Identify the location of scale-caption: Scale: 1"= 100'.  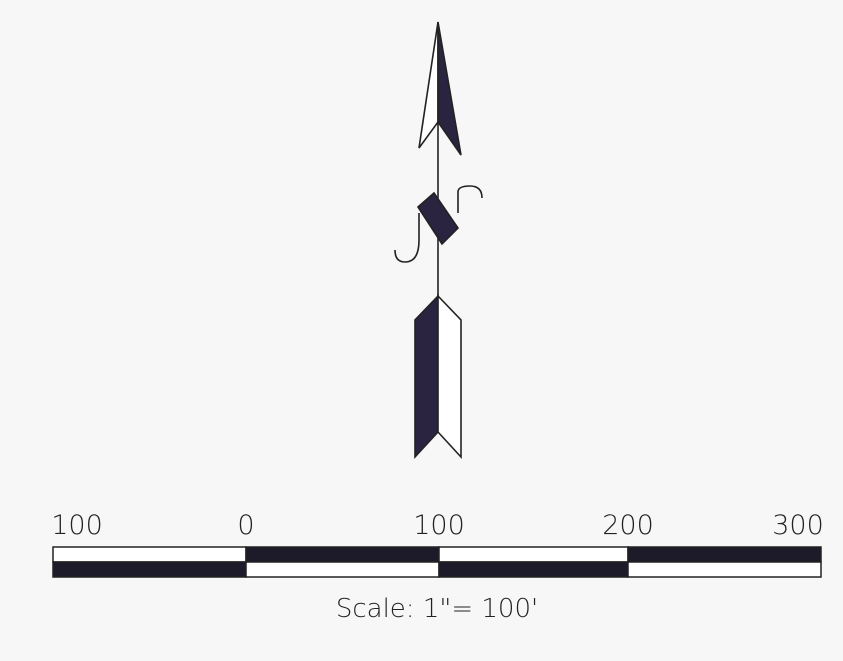
(437, 609).